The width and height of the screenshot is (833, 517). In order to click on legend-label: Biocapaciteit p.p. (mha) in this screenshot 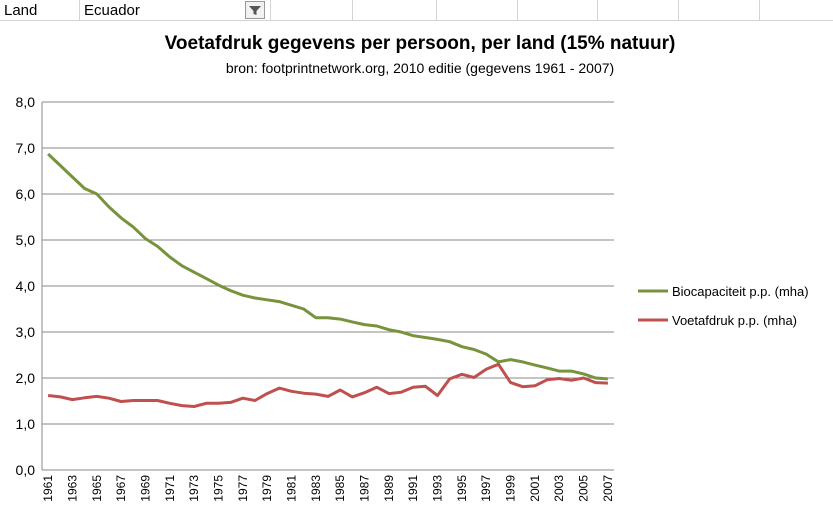, I will do `click(740, 291)`.